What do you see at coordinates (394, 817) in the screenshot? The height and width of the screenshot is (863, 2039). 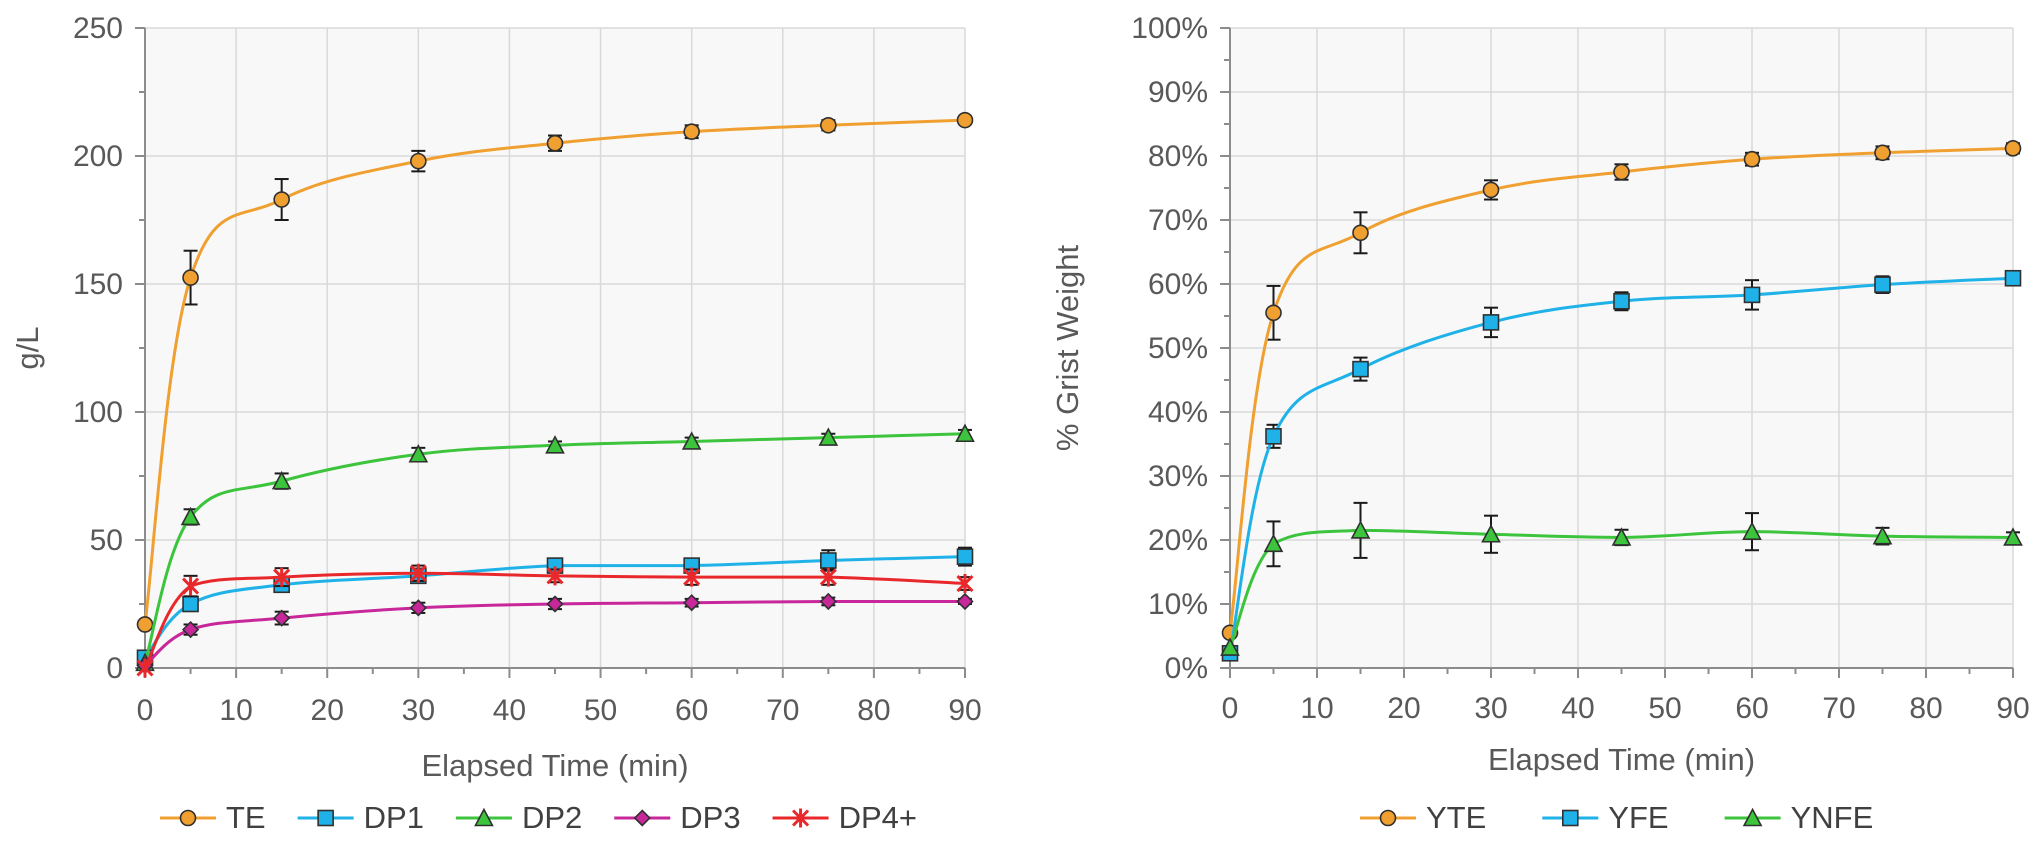 I see `legend-label: DP1` at bounding box center [394, 817].